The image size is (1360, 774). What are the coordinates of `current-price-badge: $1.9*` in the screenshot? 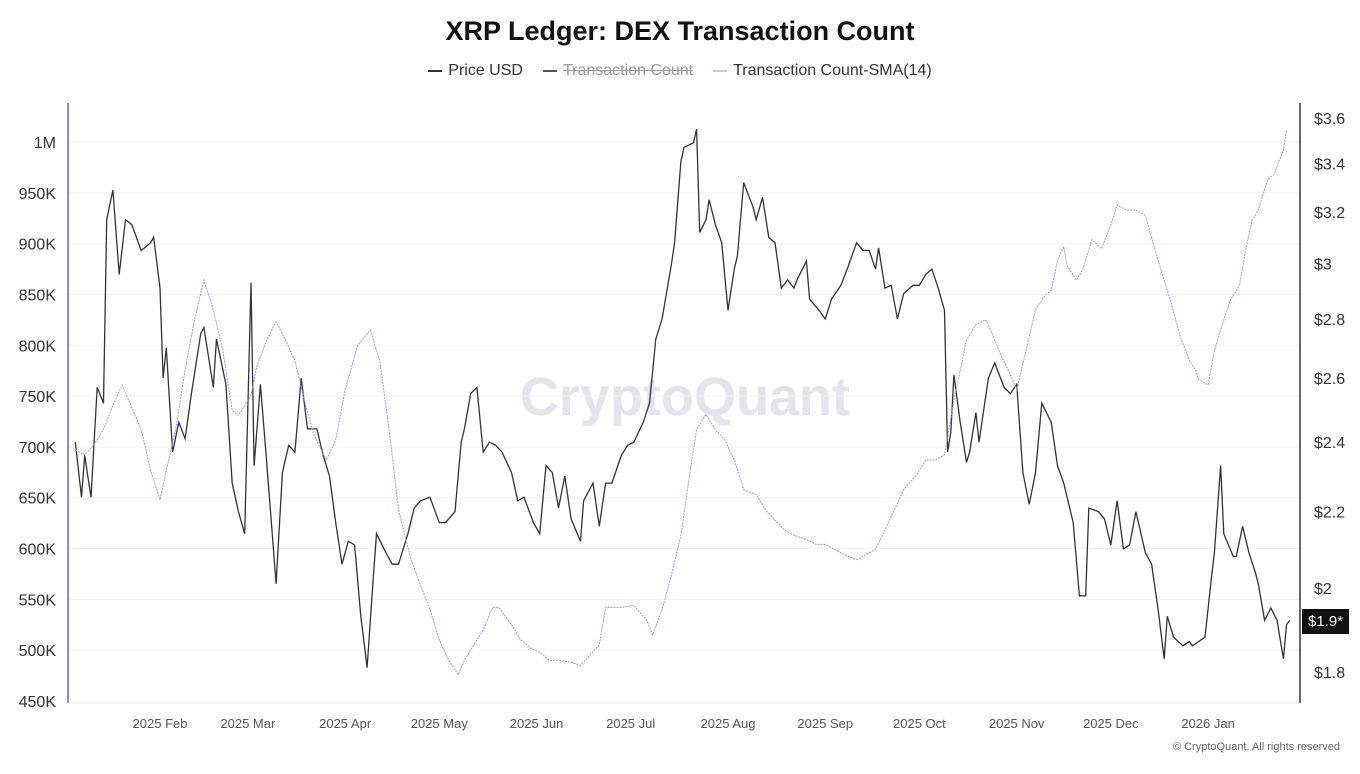 It's located at (1326, 621).